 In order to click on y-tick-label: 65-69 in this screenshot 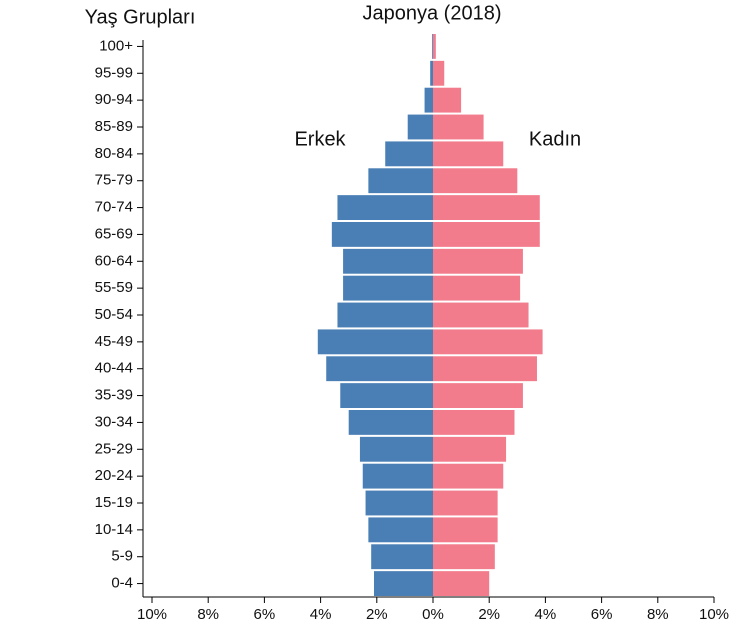, I will do `click(114, 233)`.